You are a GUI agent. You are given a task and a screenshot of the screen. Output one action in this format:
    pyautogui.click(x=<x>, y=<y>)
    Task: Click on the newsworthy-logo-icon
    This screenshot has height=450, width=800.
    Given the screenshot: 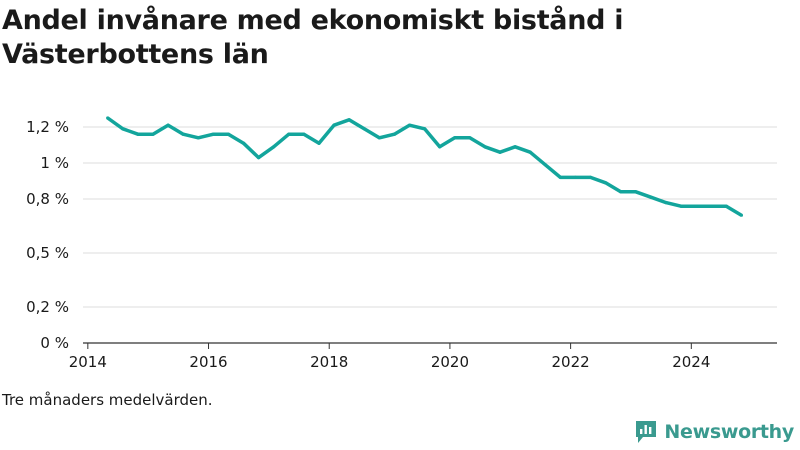 What is the action you would take?
    pyautogui.click(x=646, y=432)
    